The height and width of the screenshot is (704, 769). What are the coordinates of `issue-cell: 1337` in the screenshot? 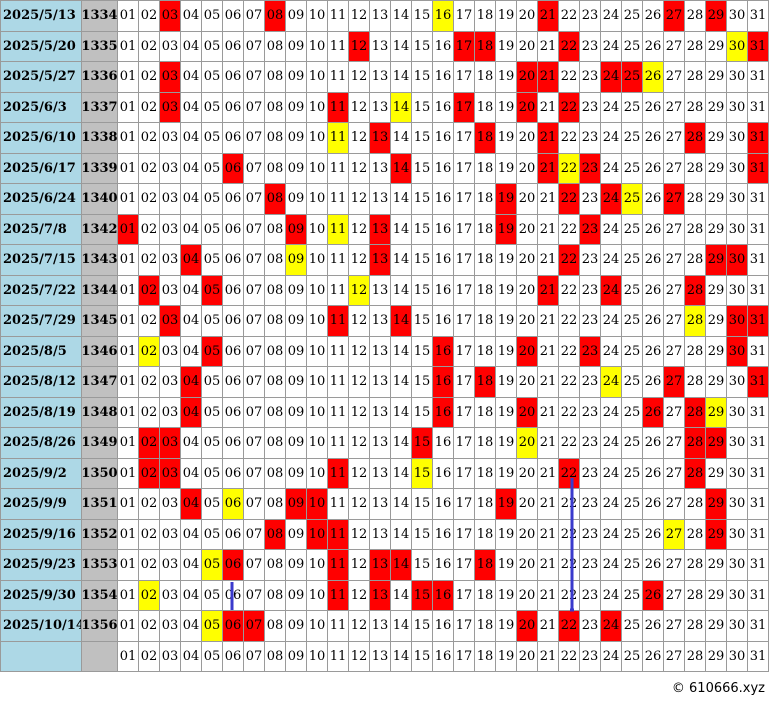 It's located at (99, 107).